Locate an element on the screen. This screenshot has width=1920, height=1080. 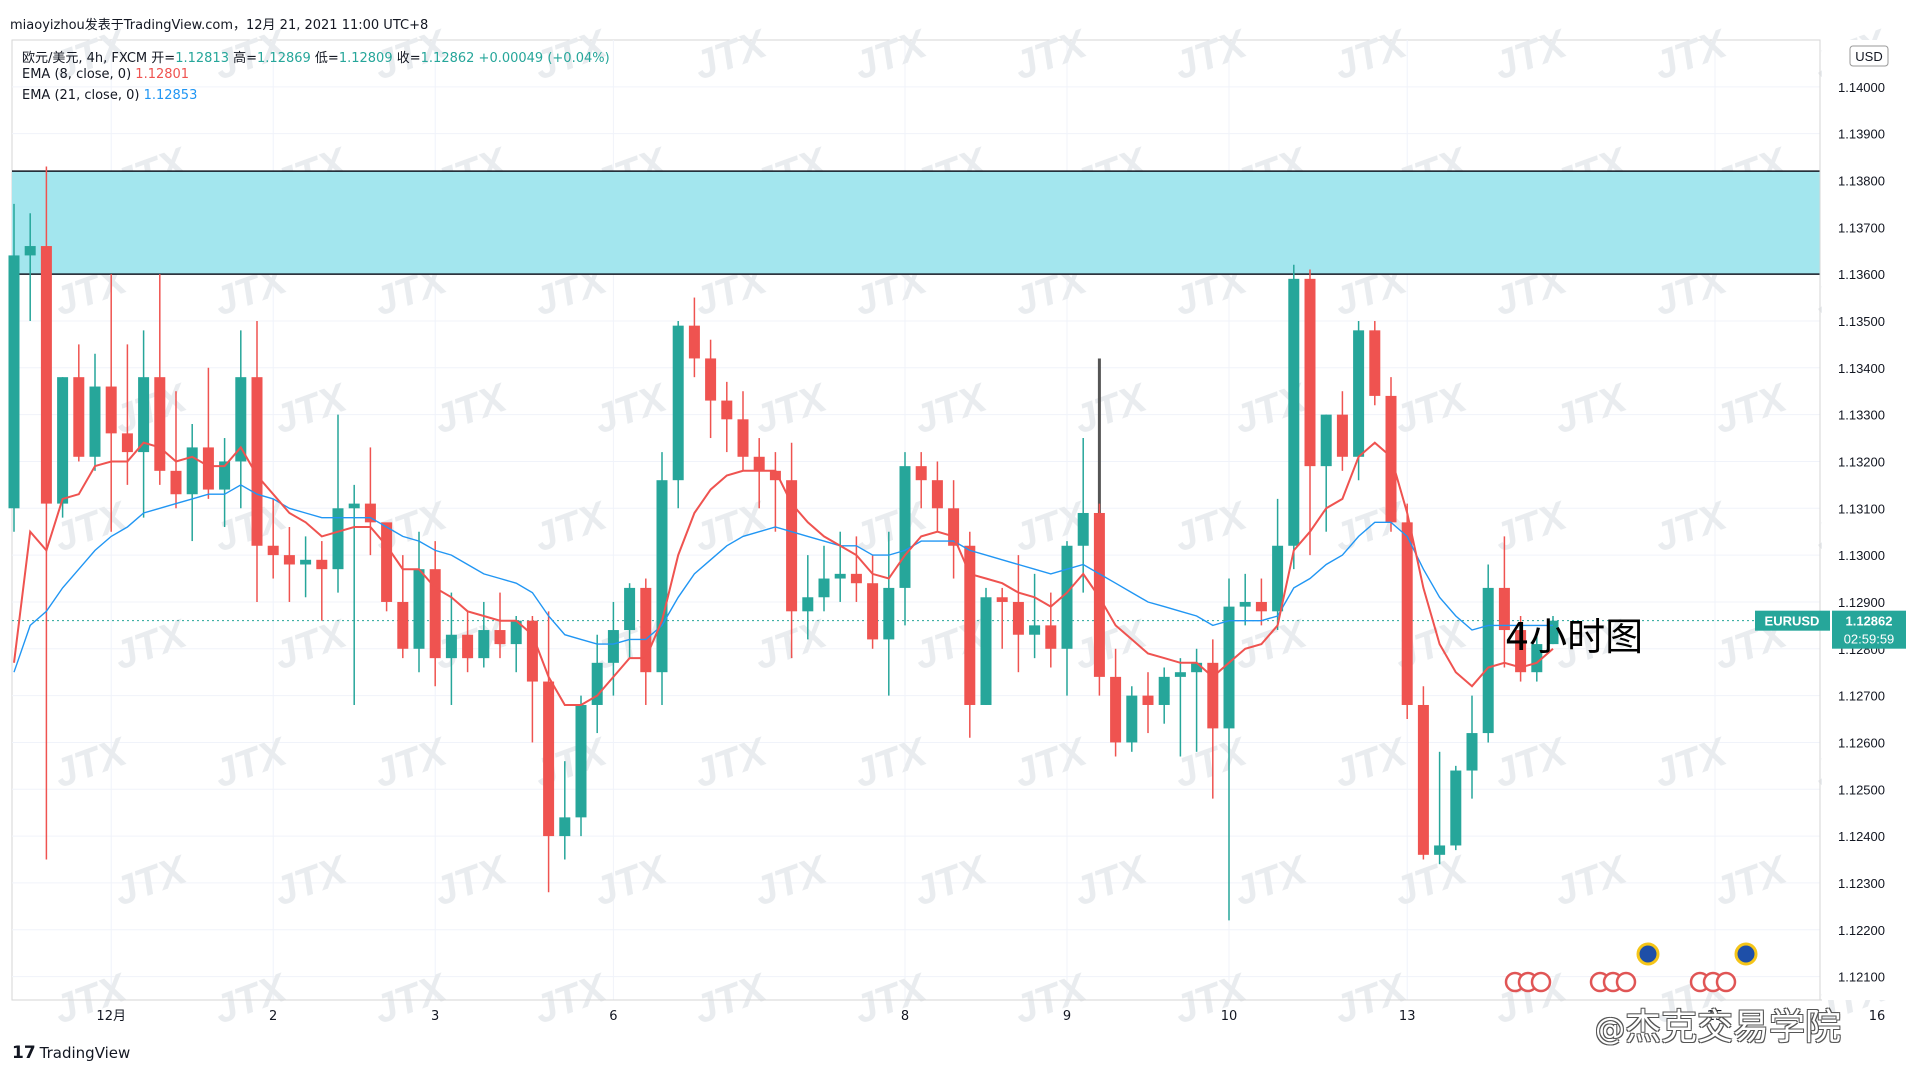
low-value: 1.12809 is located at coordinates (365, 58).